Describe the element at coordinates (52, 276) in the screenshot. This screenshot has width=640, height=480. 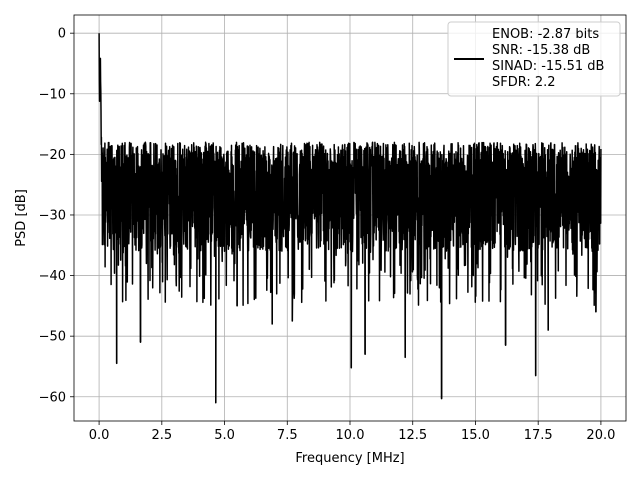
I see `y-tick-label: −40` at that location.